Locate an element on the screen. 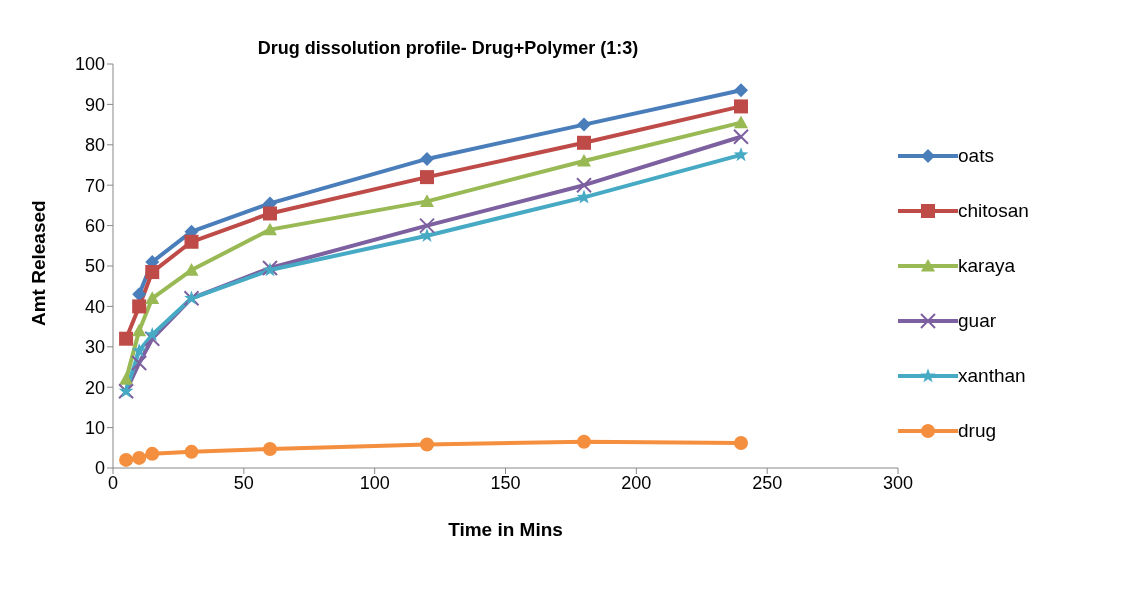 The height and width of the screenshot is (589, 1133). y-tick-label: 10 is located at coordinates (94, 427).